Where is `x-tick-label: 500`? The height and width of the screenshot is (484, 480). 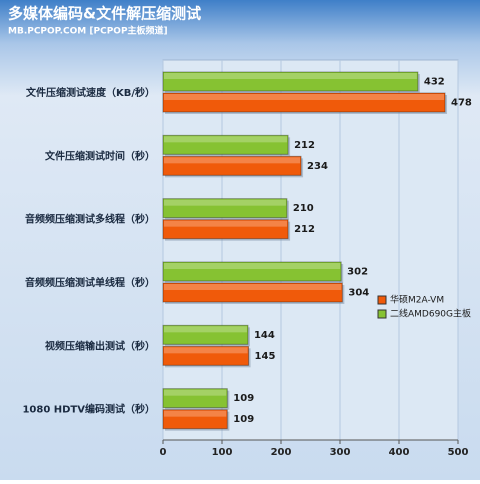 x-tick-label: 500 is located at coordinates (458, 452).